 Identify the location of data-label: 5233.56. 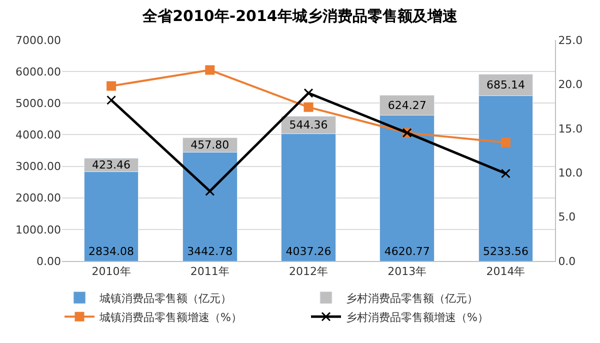
(505, 251).